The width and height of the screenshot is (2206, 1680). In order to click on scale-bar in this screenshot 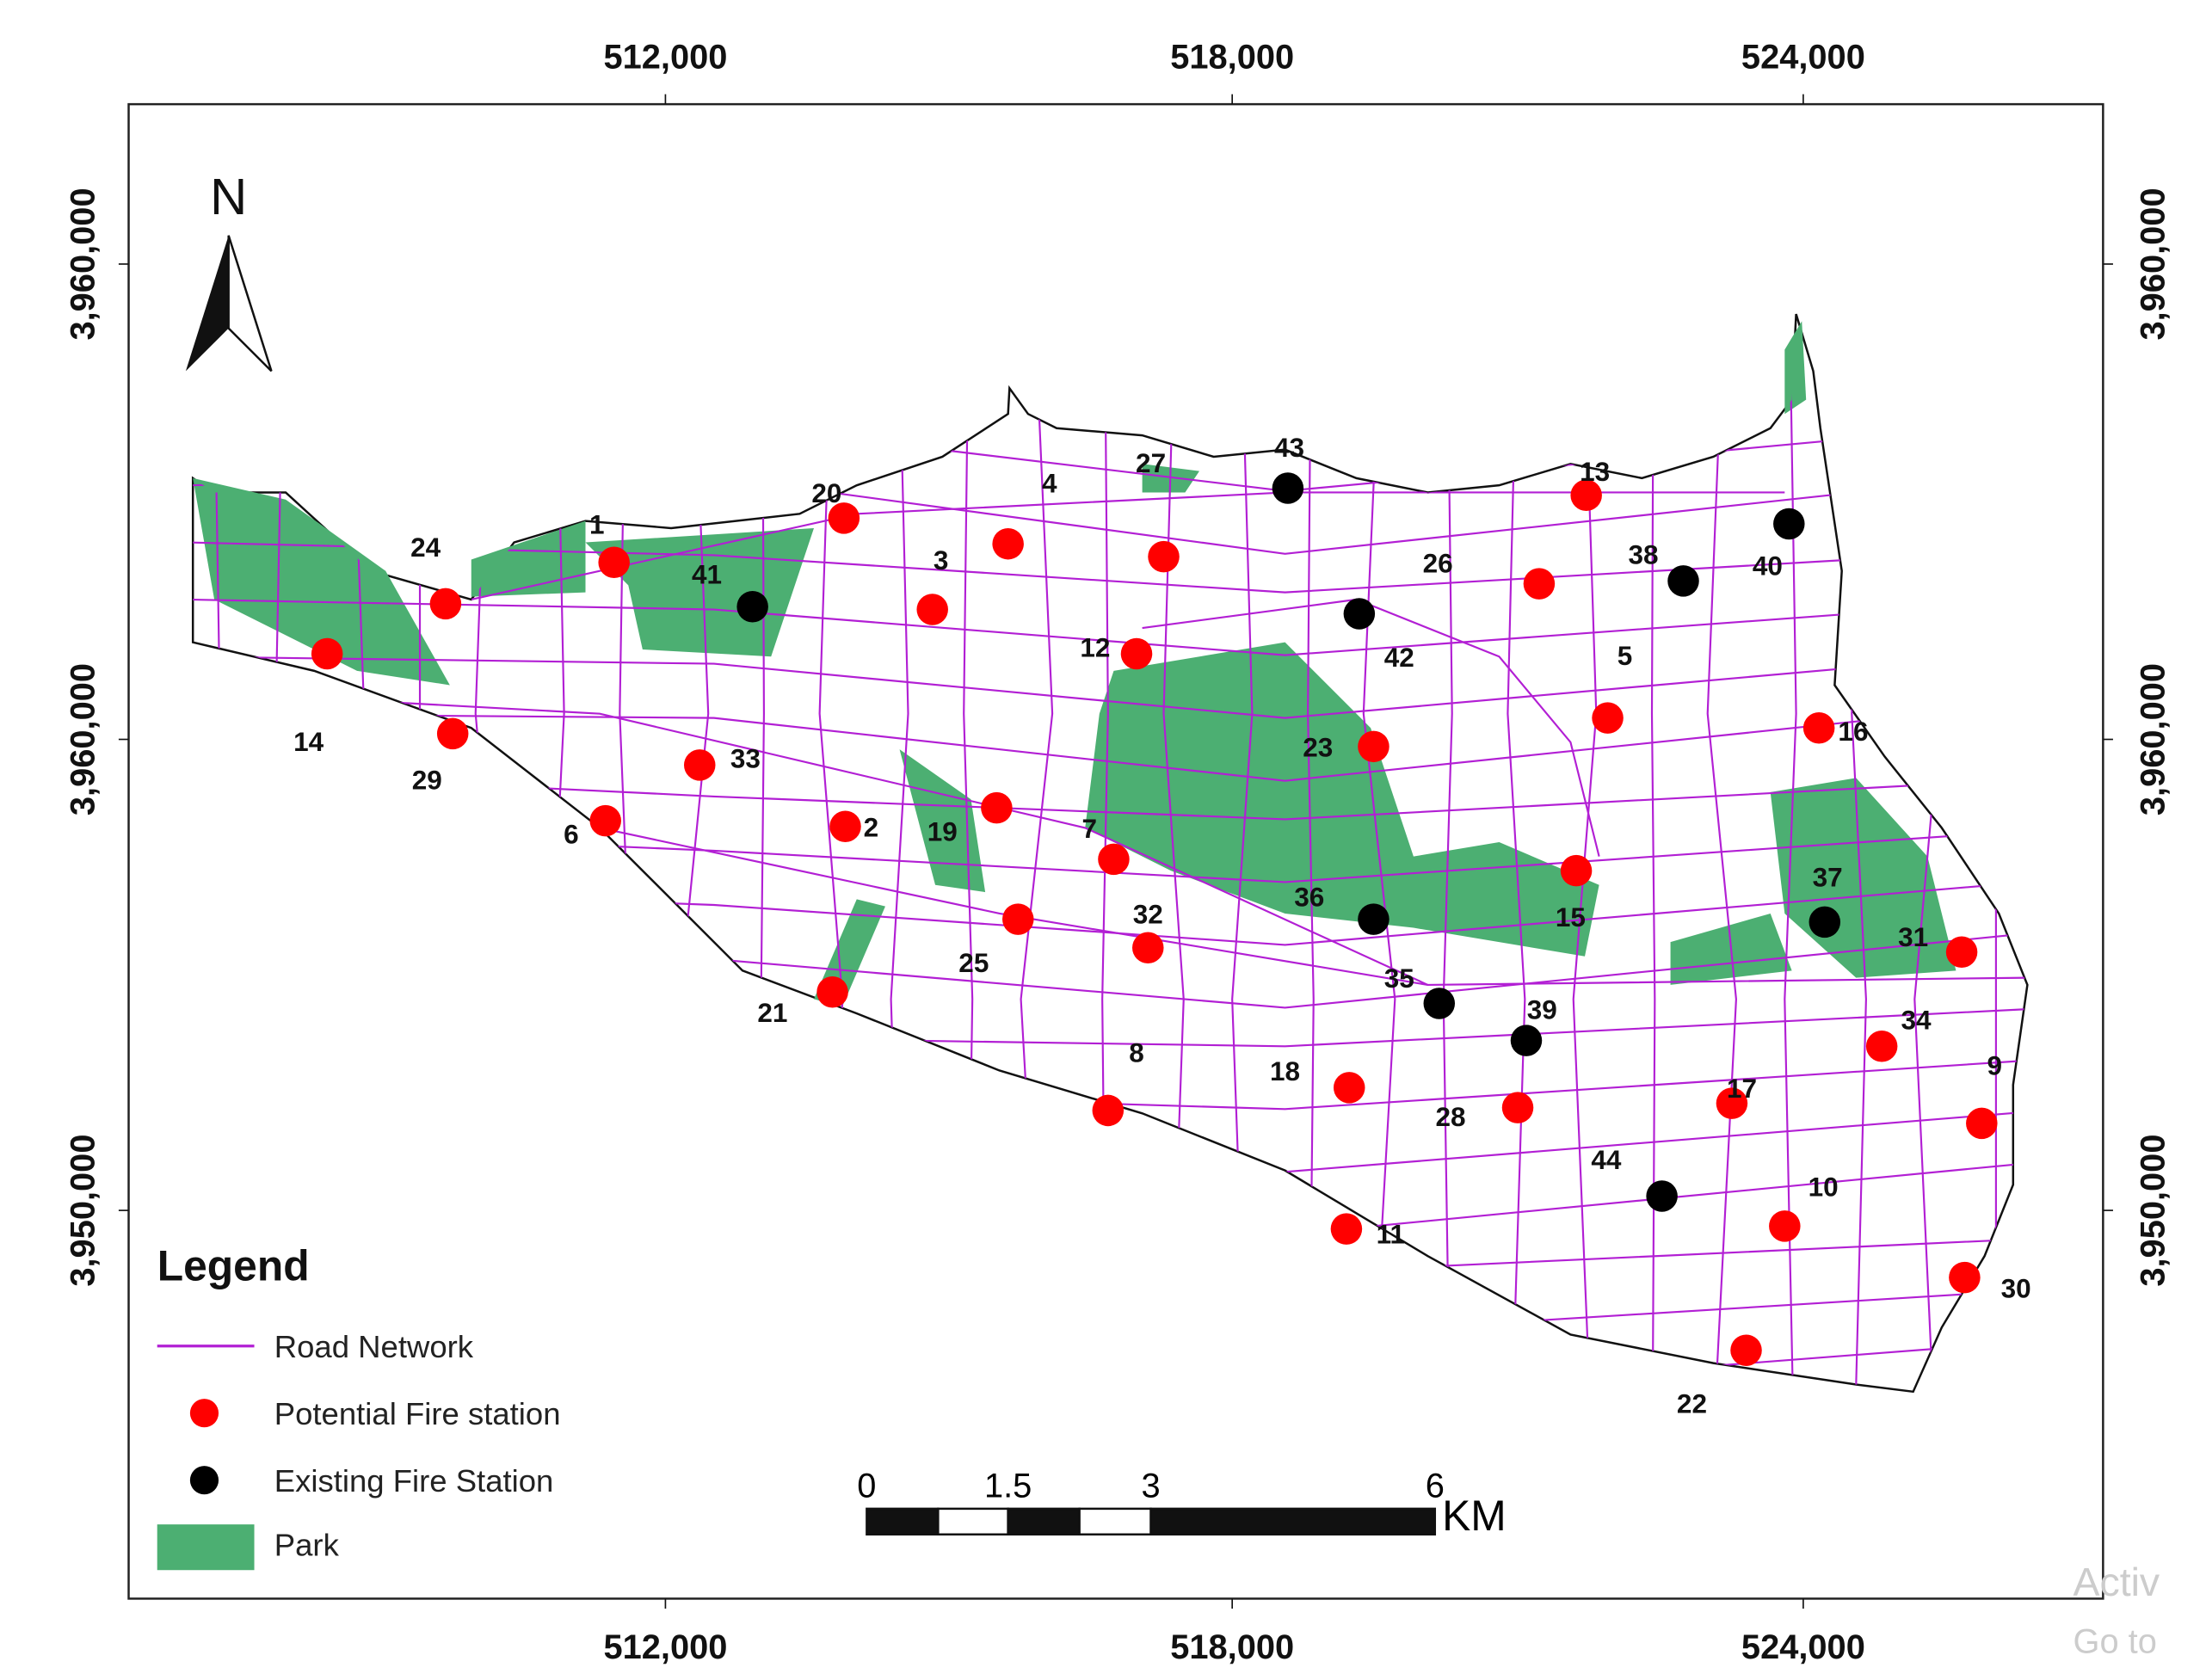, I will do `click(1151, 1521)`.